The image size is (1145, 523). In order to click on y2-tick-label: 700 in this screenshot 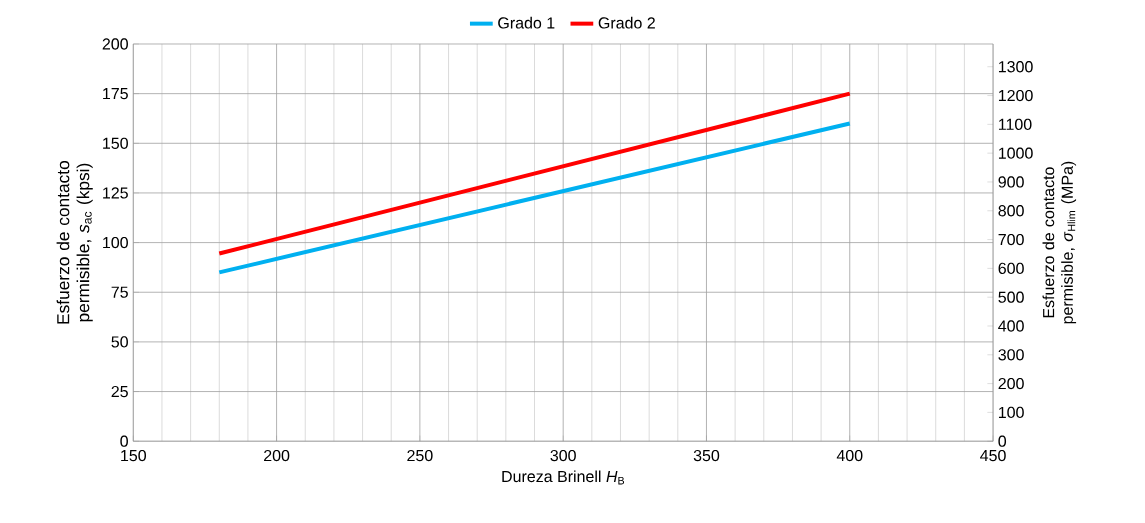, I will do `click(1011, 240)`.